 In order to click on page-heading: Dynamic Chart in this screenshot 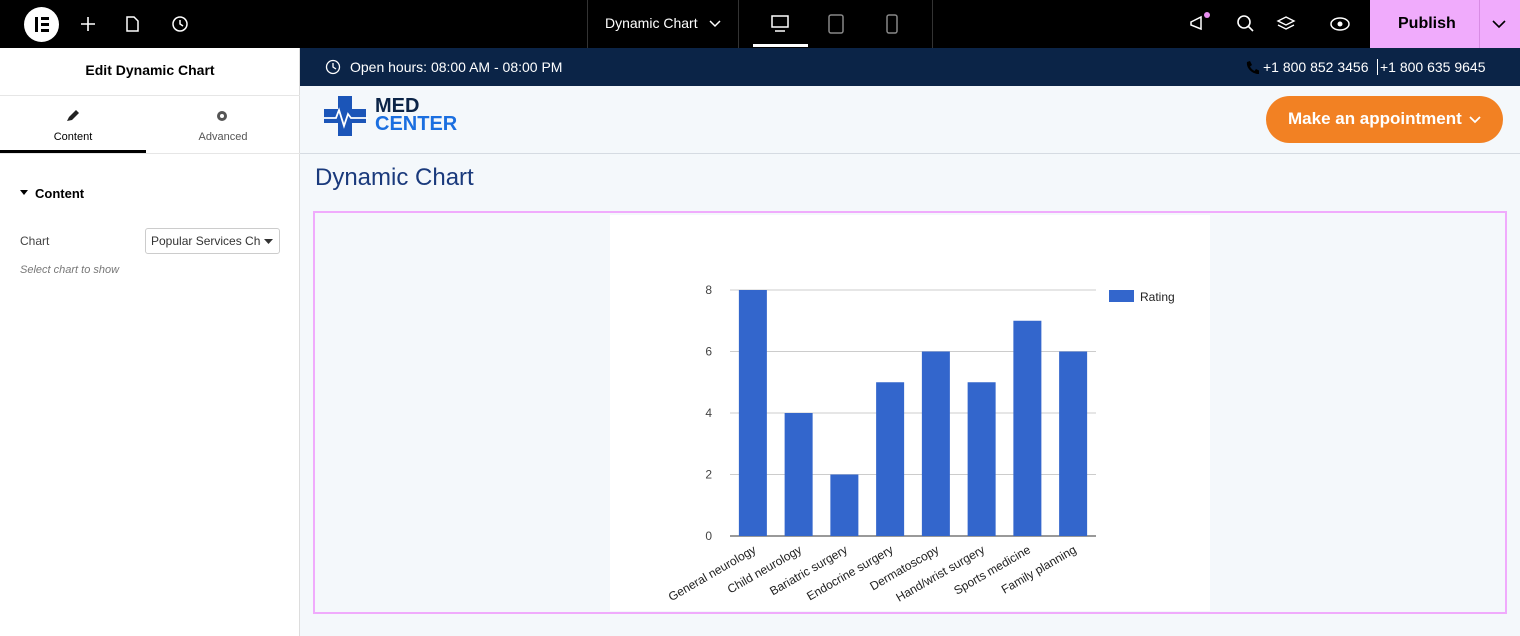, I will do `click(394, 177)`.